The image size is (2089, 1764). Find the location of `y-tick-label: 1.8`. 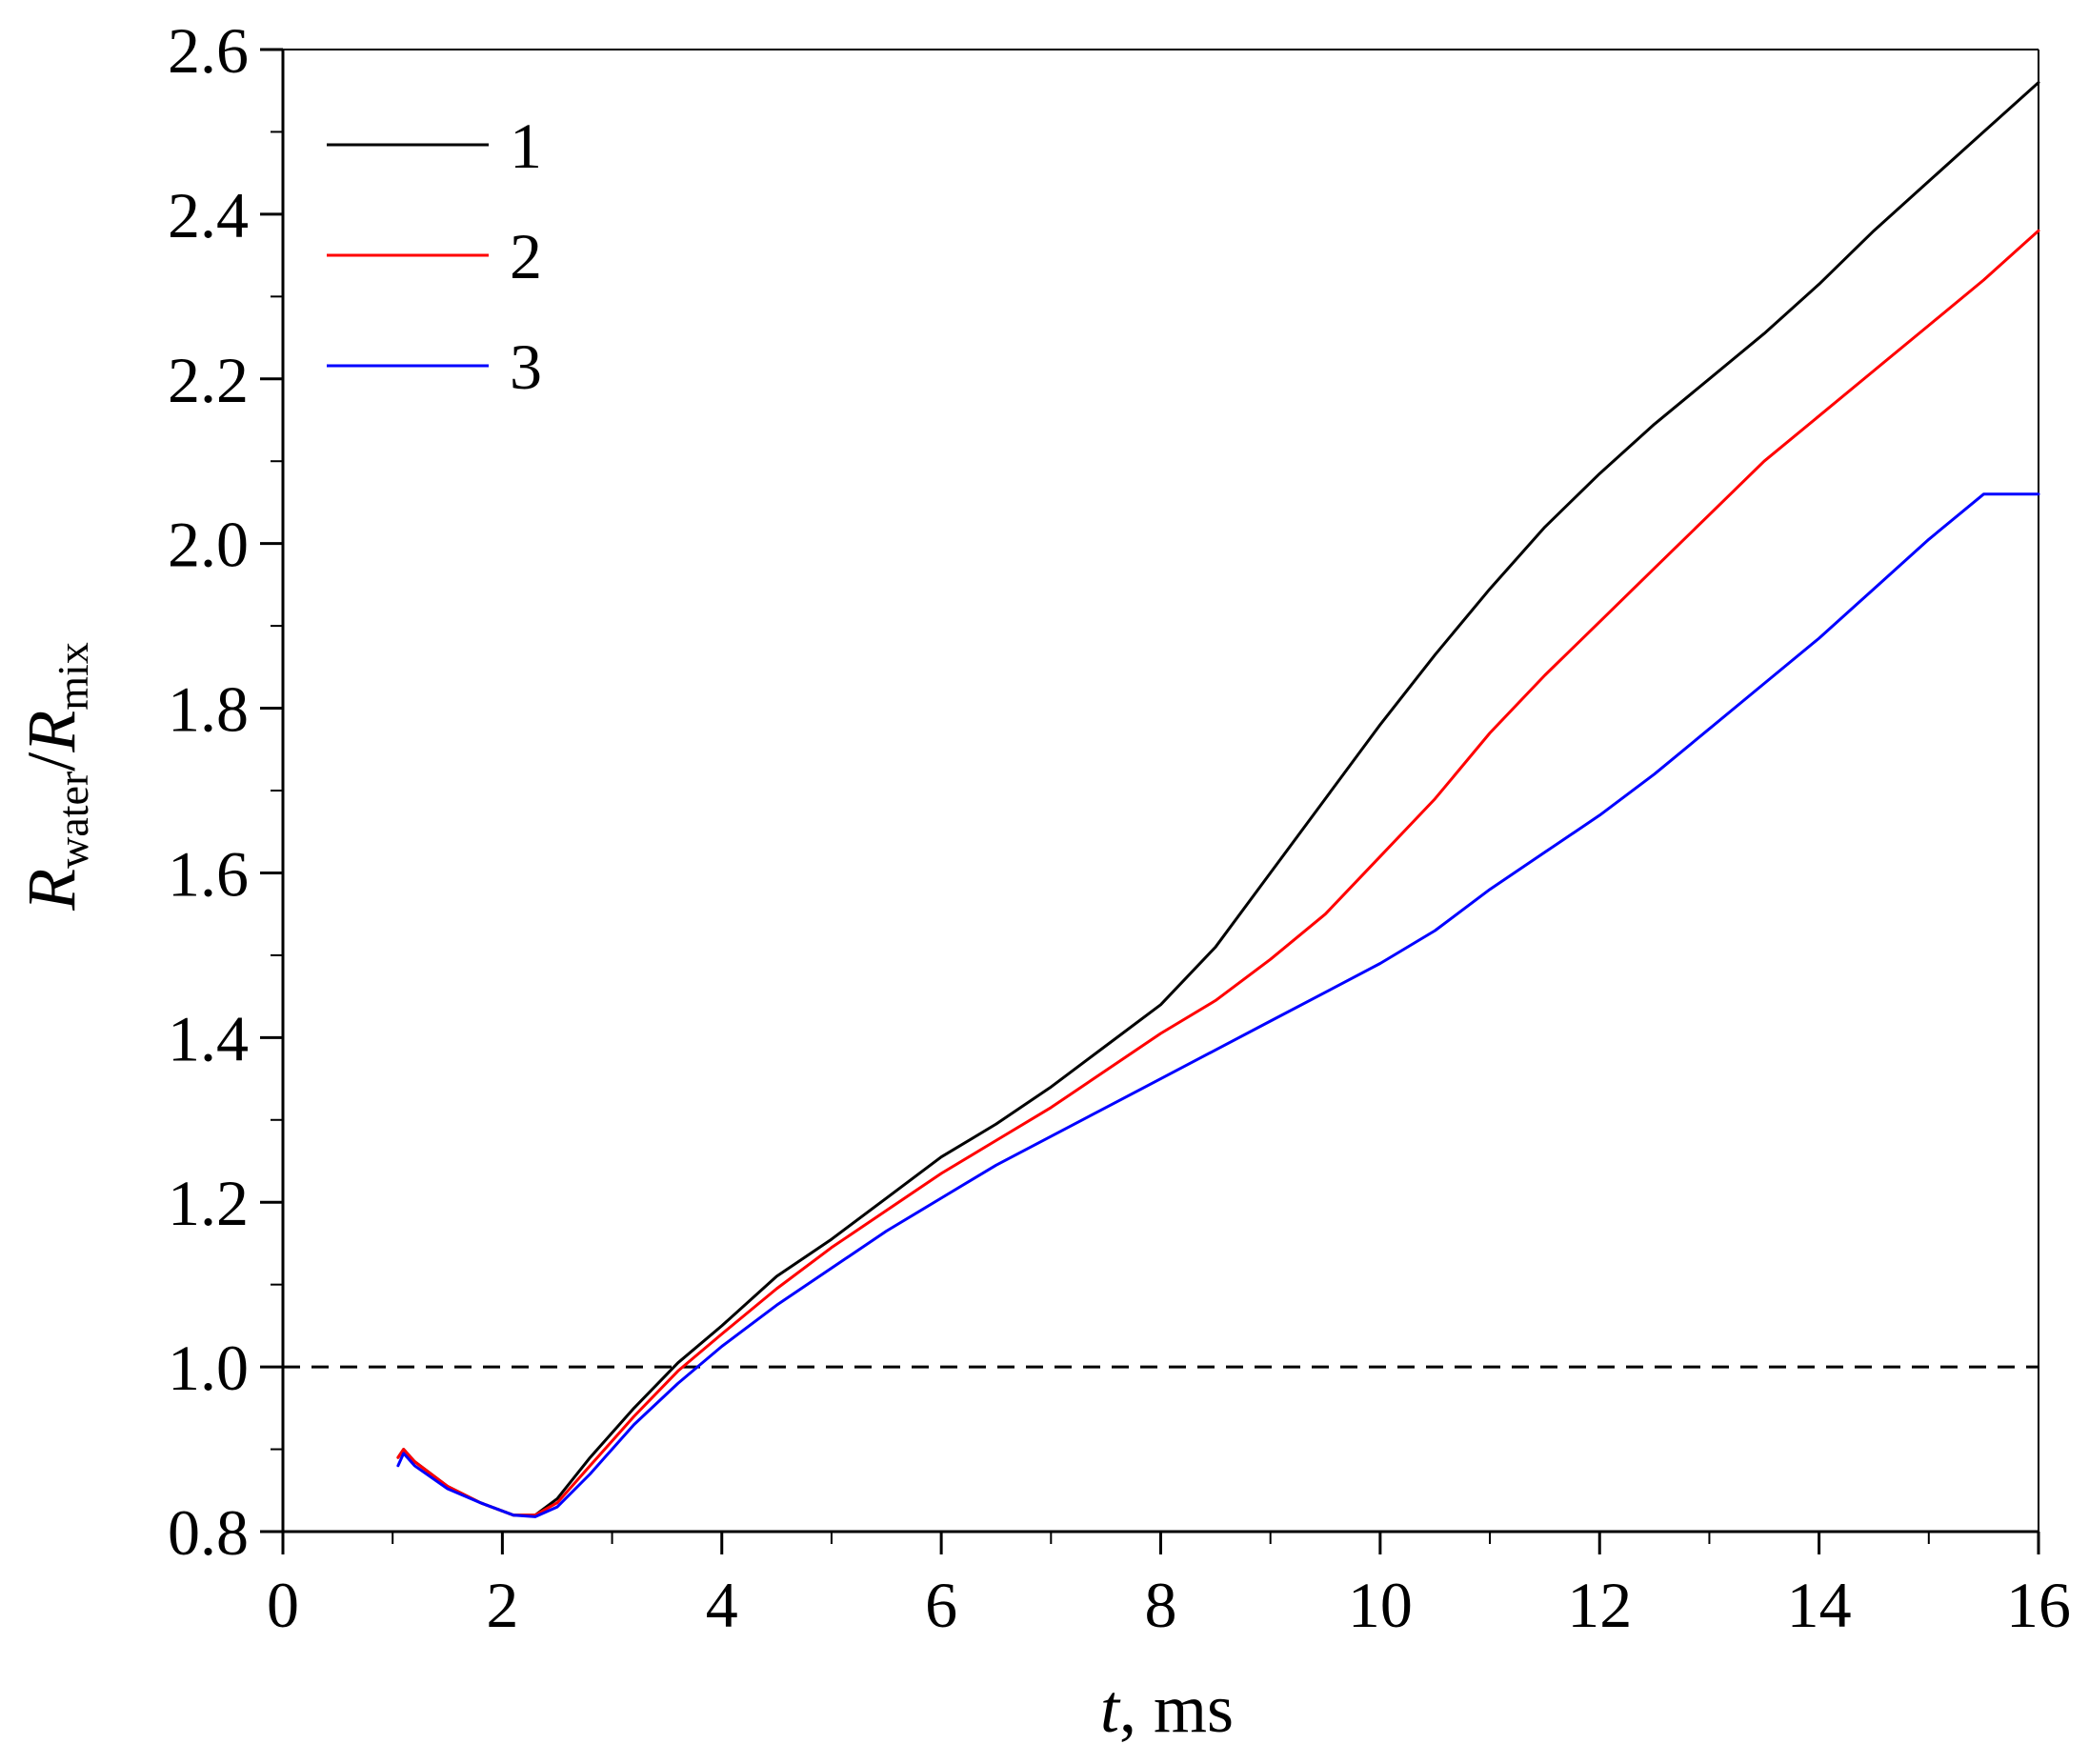

y-tick-label: 1.8 is located at coordinates (208, 710).